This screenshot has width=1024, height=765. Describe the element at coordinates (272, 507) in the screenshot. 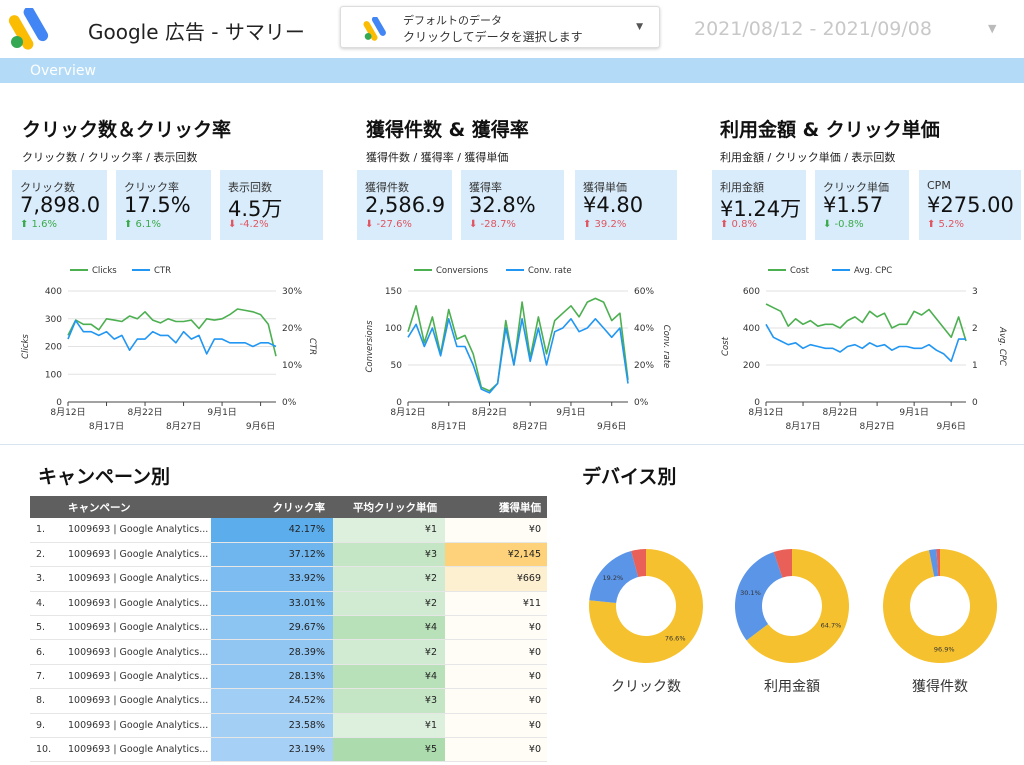

I see `col-ctr: クリック率` at that location.